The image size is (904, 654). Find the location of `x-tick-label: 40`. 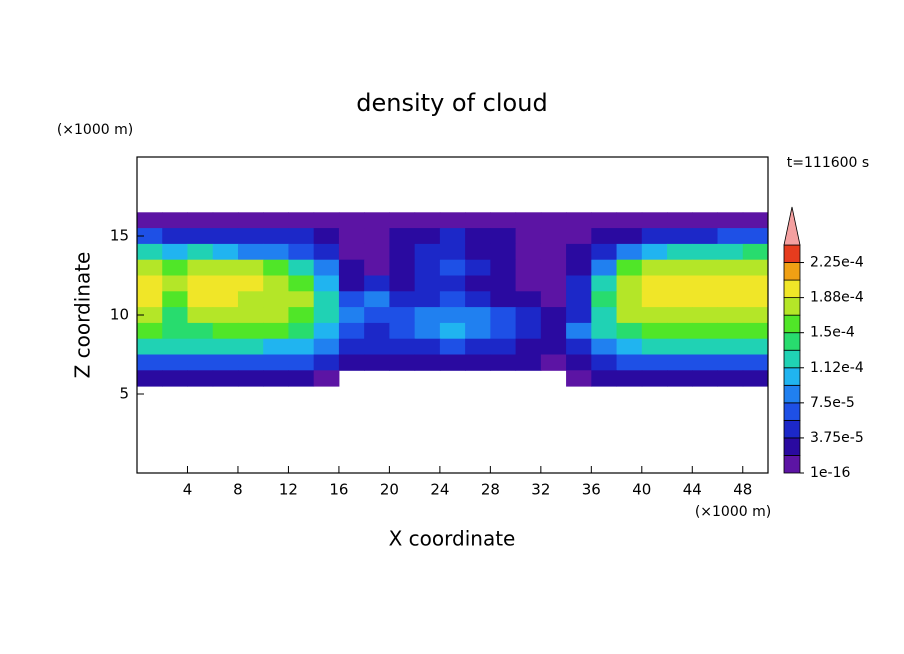

x-tick-label: 40 is located at coordinates (641, 490).